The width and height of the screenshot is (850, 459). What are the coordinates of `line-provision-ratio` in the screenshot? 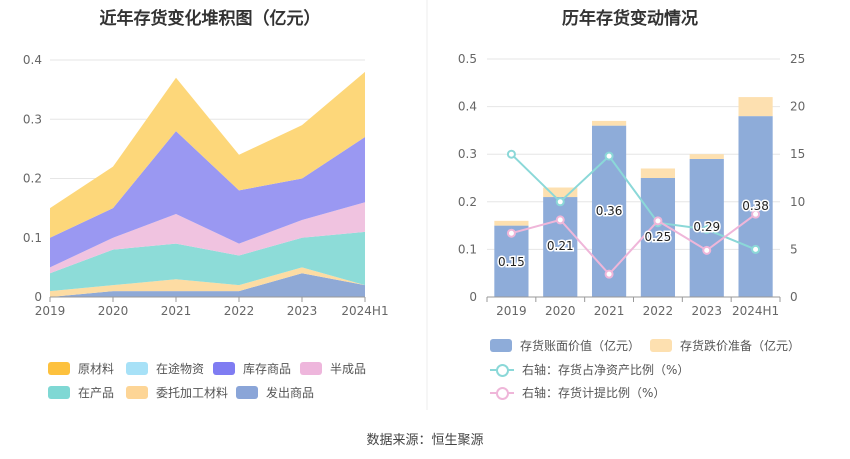 It's located at (634, 244).